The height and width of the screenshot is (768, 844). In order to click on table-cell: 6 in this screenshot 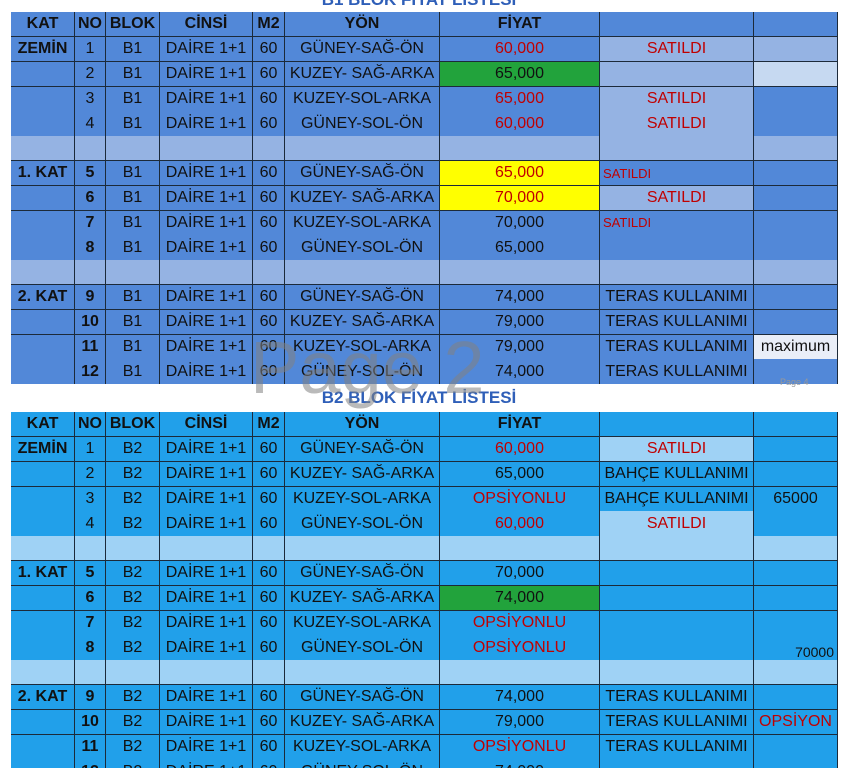, I will do `click(90, 198)`.